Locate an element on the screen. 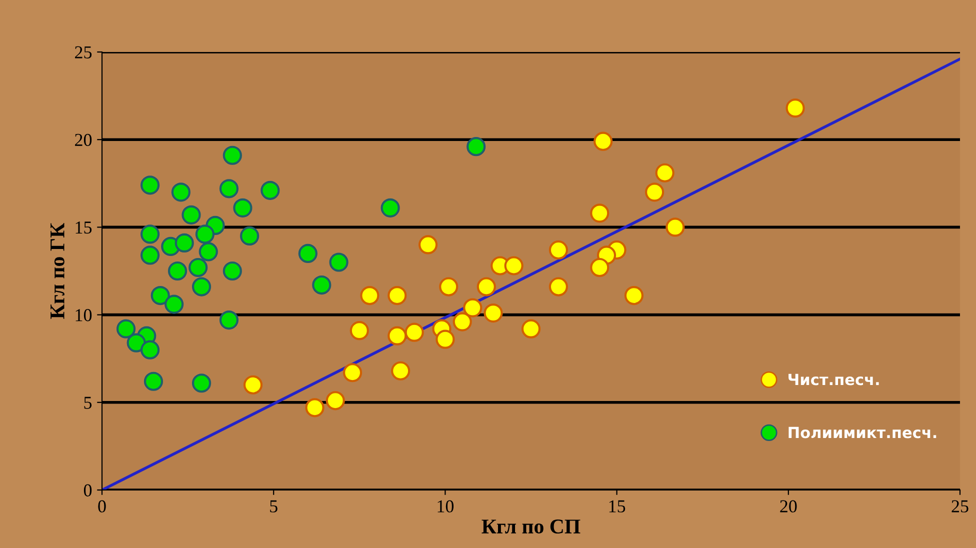  y-tick-label: 25 is located at coordinates (83, 52).